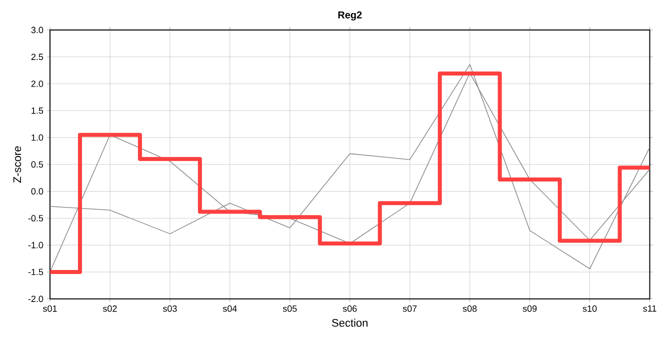  I want to click on x-tick-label: s02, so click(109, 308).